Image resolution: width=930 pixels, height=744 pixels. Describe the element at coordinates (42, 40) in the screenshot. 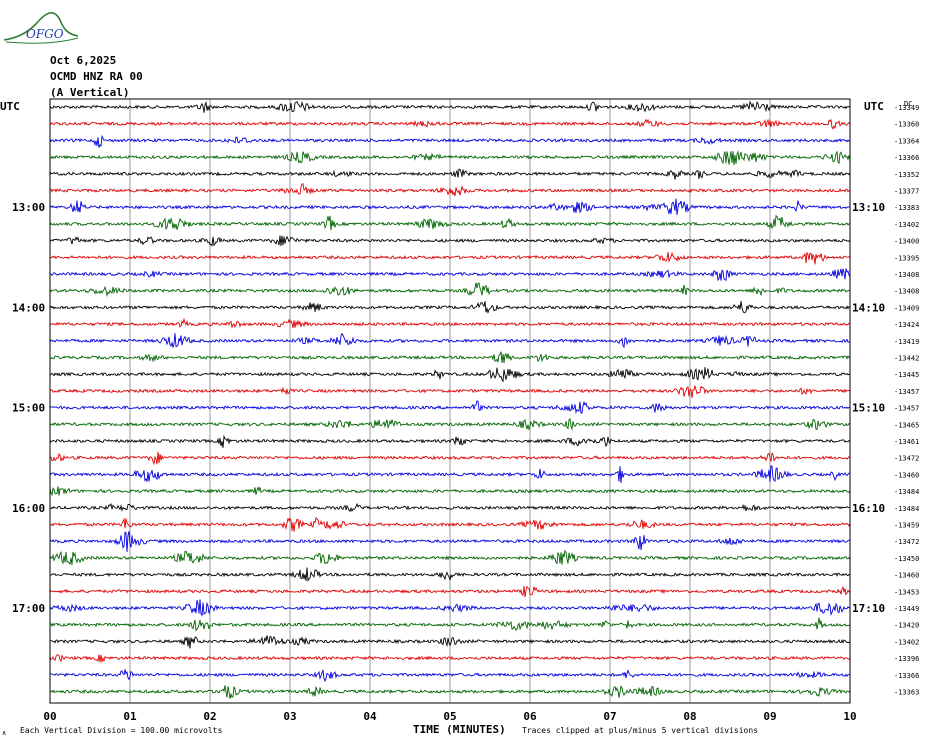

I see `logo-base-icon` at that location.